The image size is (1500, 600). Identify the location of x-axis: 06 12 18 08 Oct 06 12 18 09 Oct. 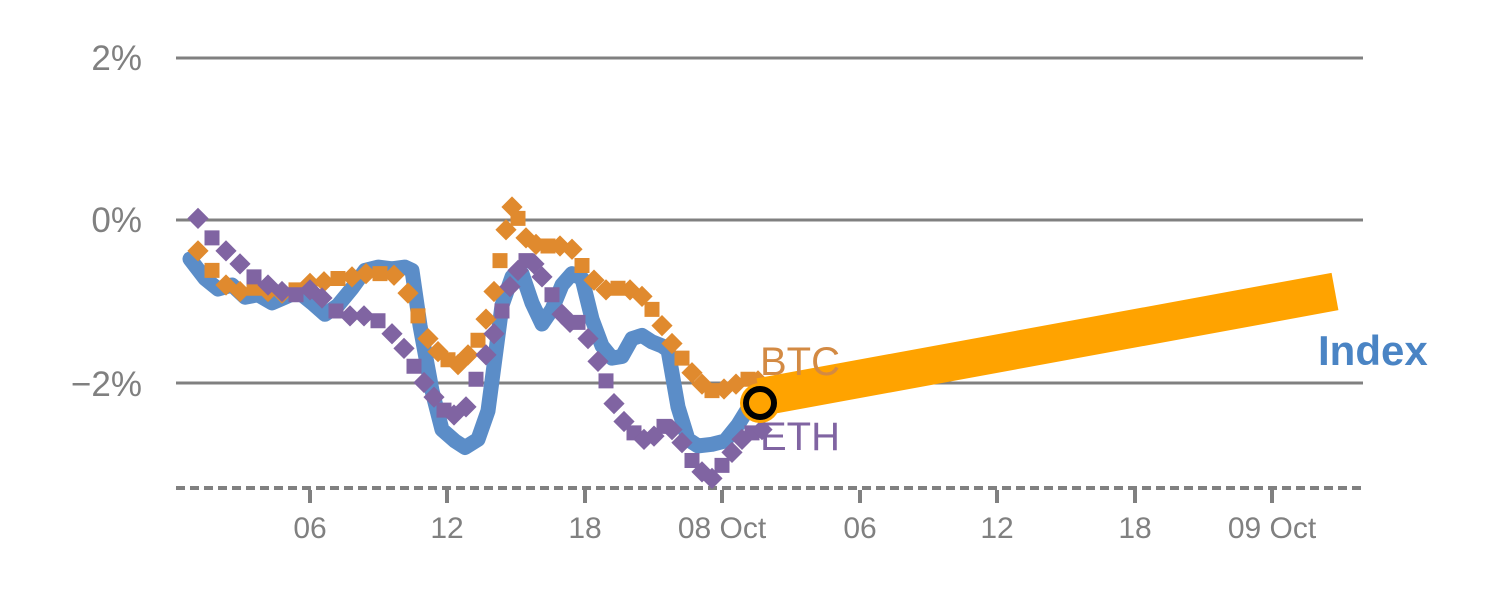
(769, 515).